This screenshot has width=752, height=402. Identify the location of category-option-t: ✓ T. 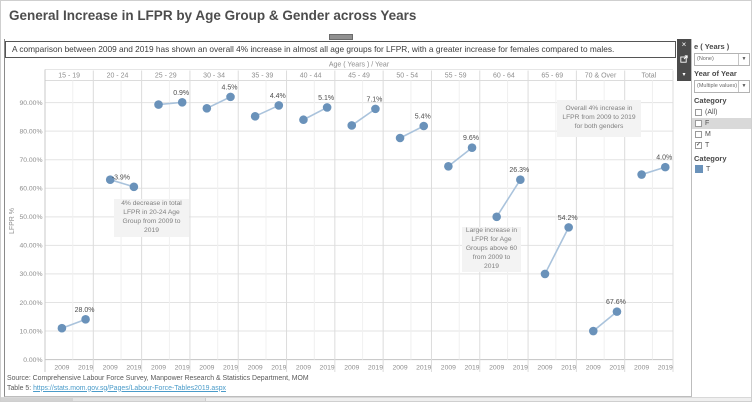
(721, 145).